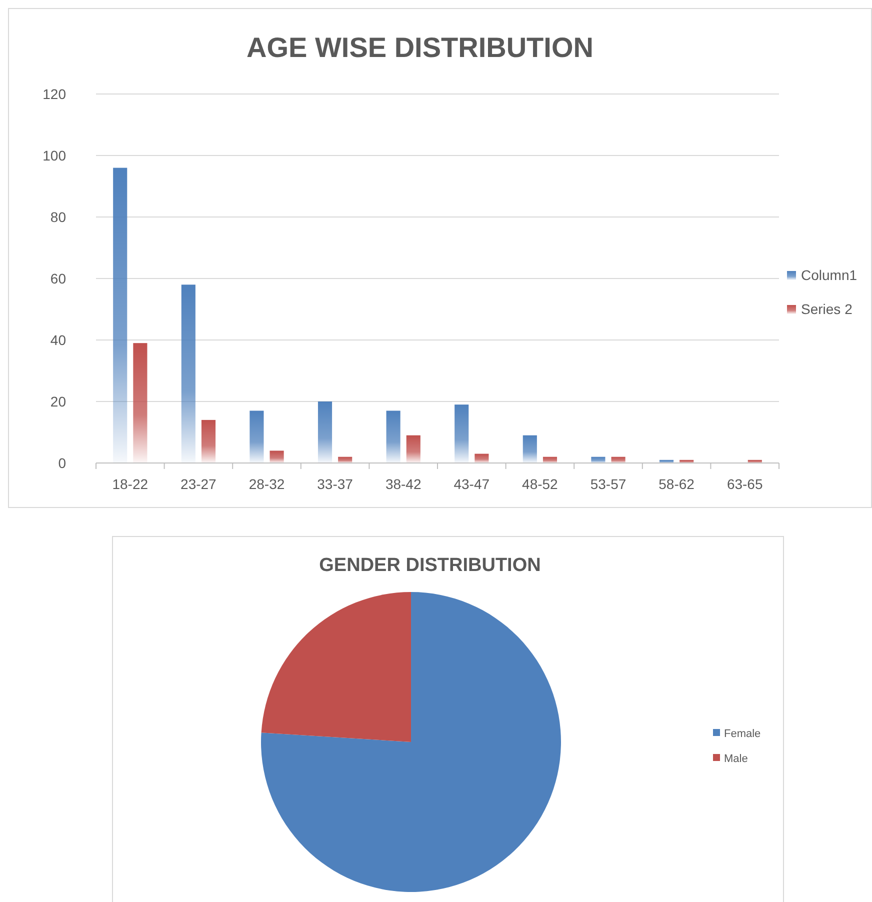 The height and width of the screenshot is (902, 872). Describe the element at coordinates (540, 484) in the screenshot. I see `x-tick-label: 48-52` at that location.